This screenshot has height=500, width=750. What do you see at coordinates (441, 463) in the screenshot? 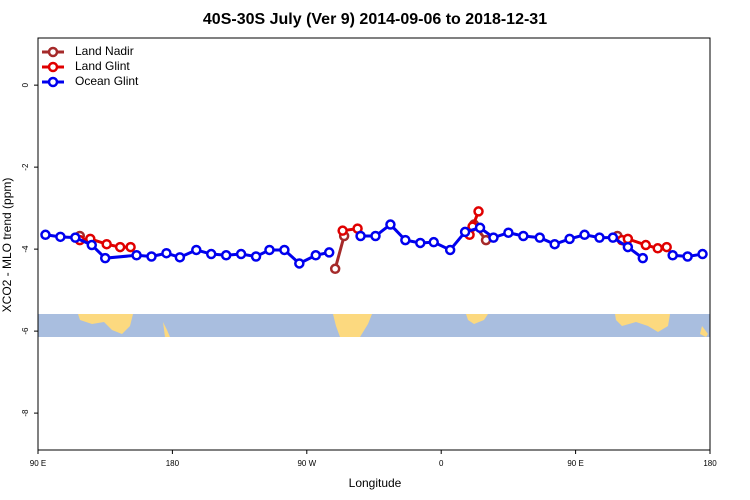
I see `x-tick-label: 0` at bounding box center [441, 463].